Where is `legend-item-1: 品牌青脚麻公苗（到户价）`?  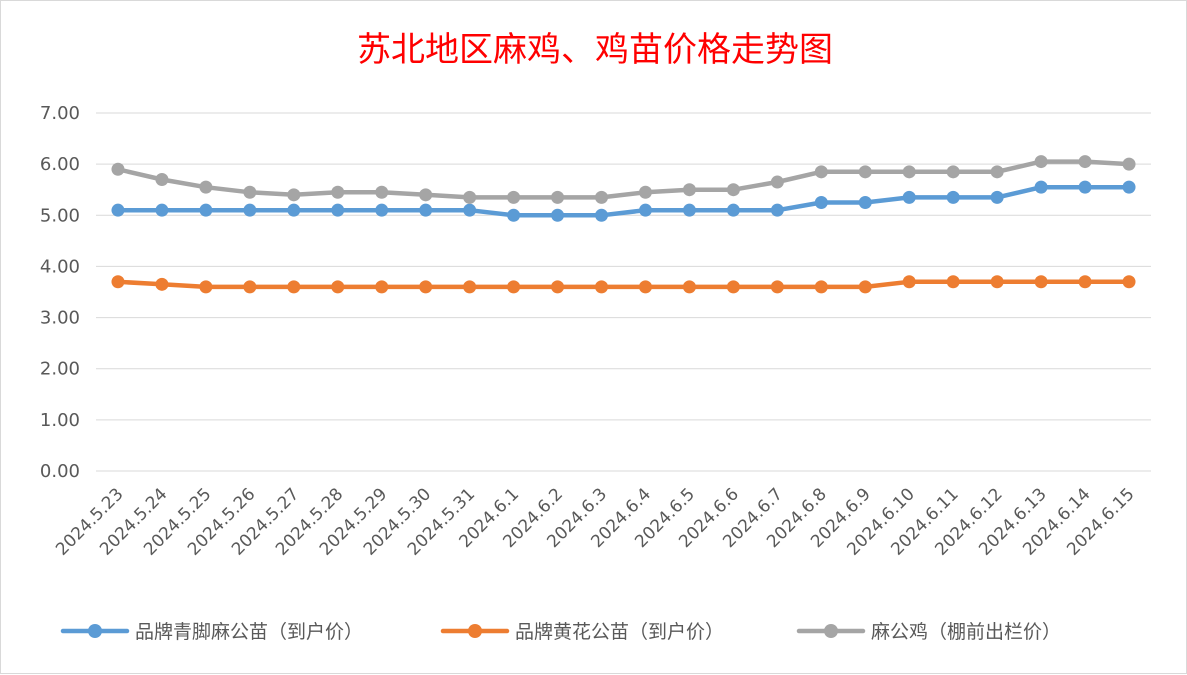 legend-item-1: 品牌青脚麻公苗（到户价） is located at coordinates (211, 632).